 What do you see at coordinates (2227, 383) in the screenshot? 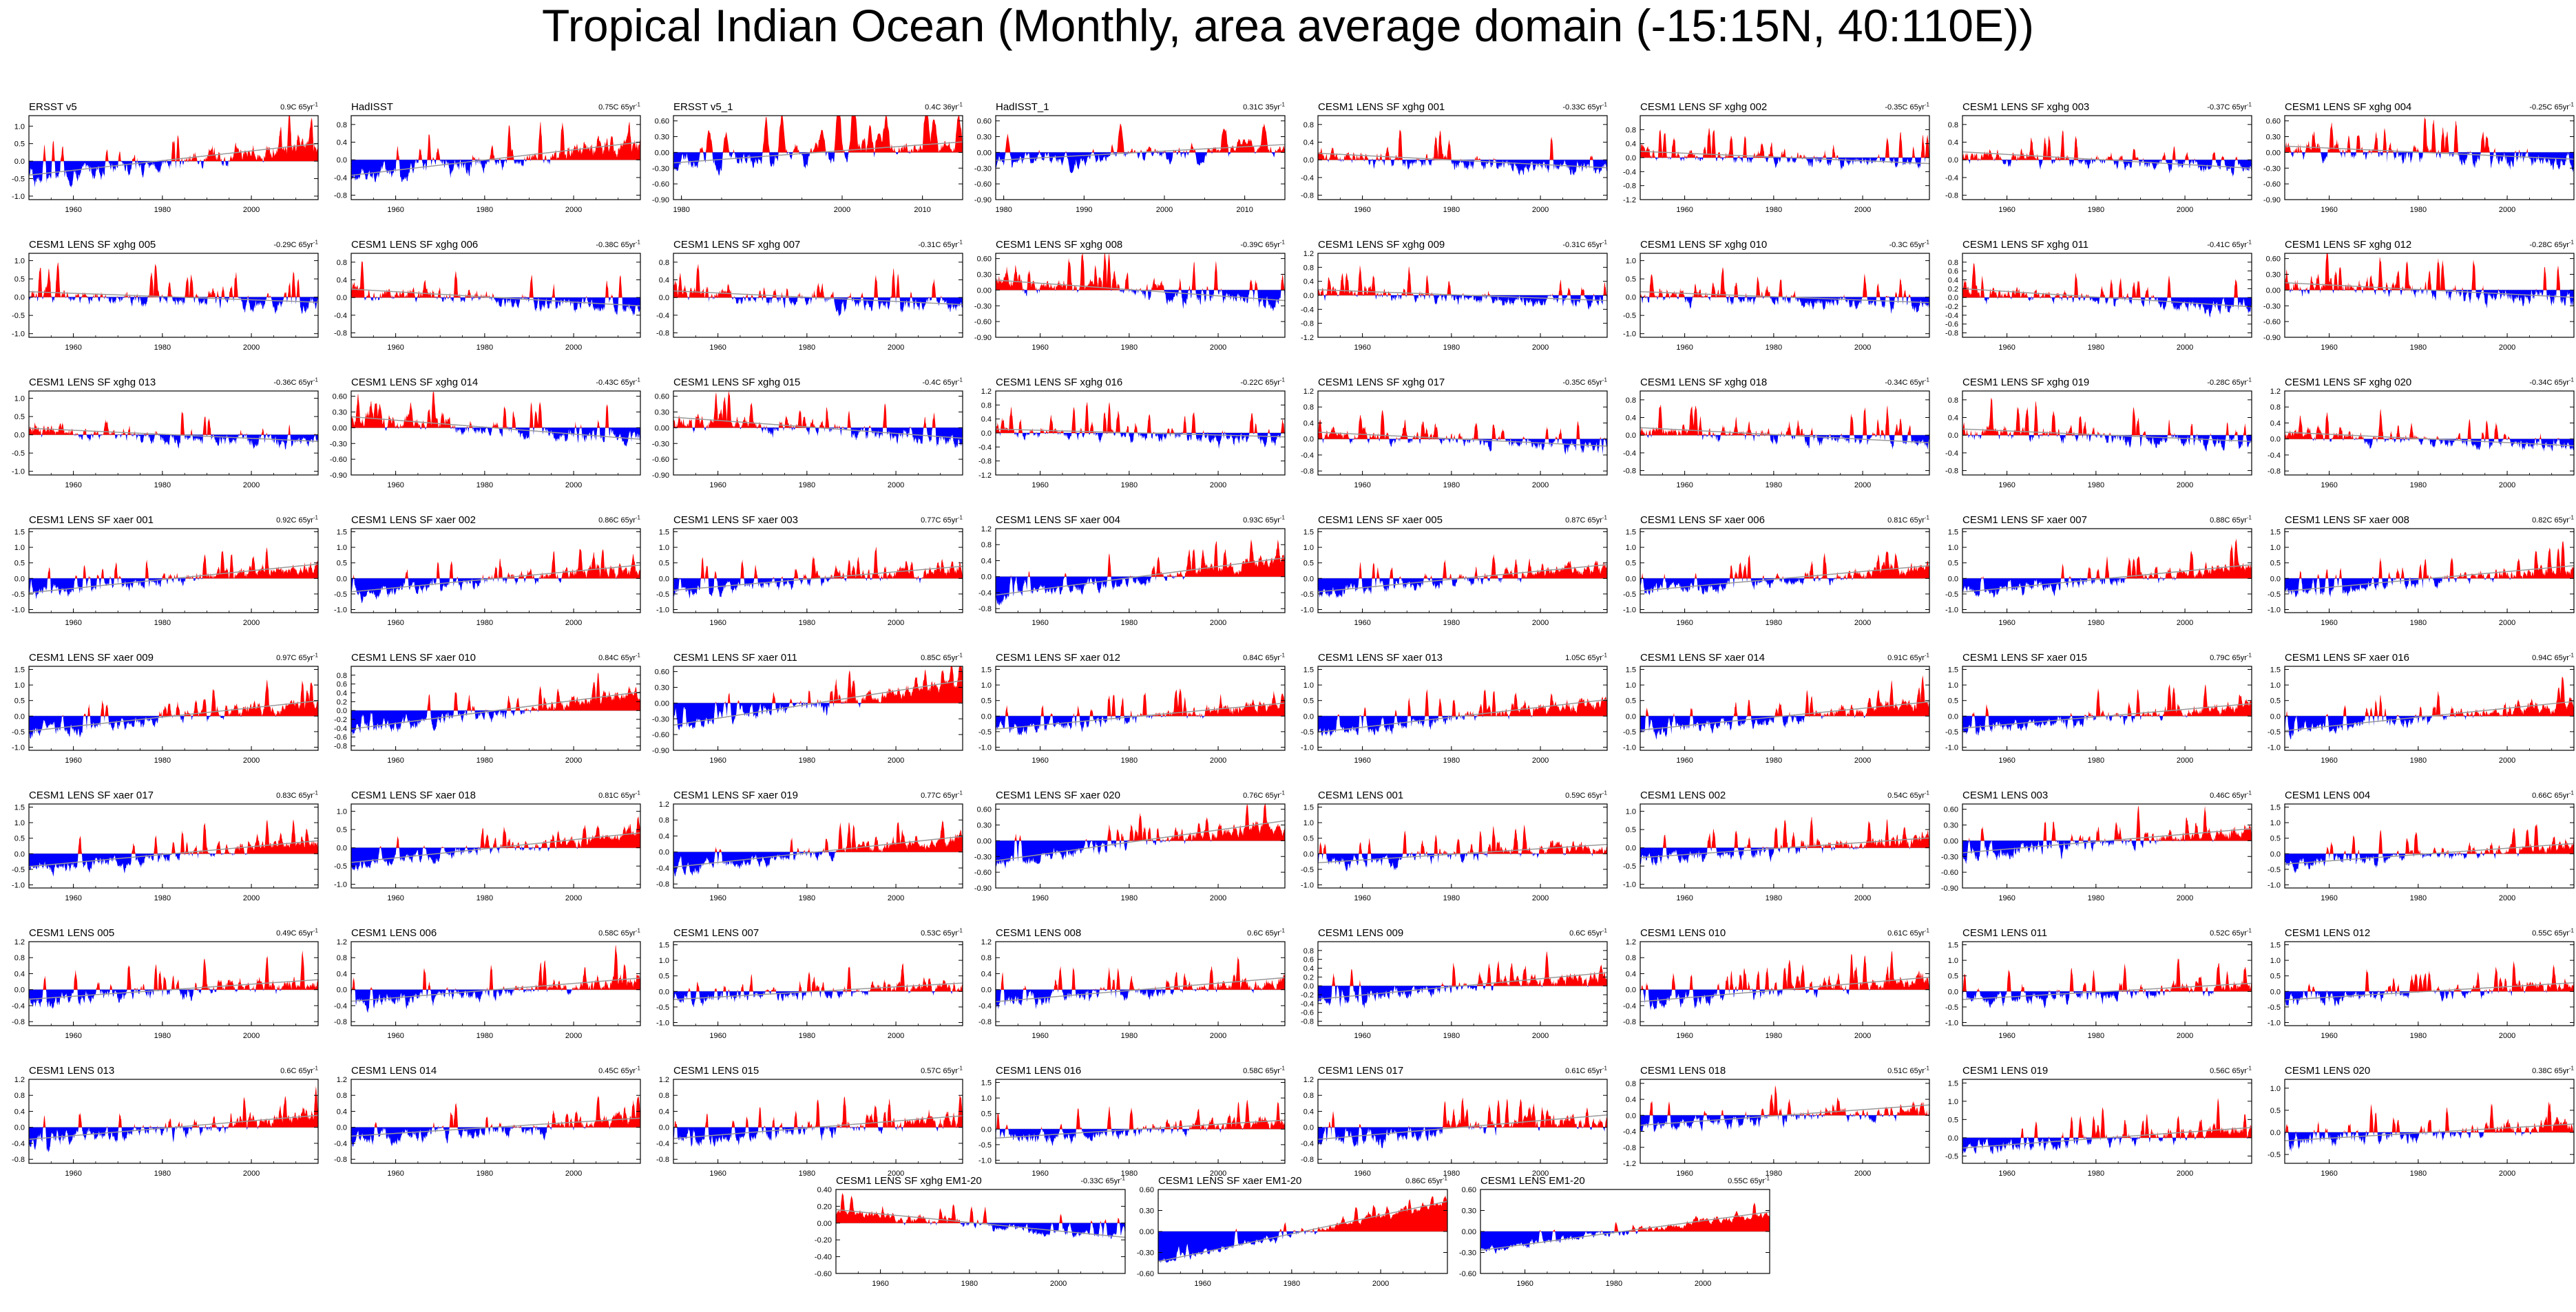
I see `trend-value: -0.28C 65yr` at bounding box center [2227, 383].